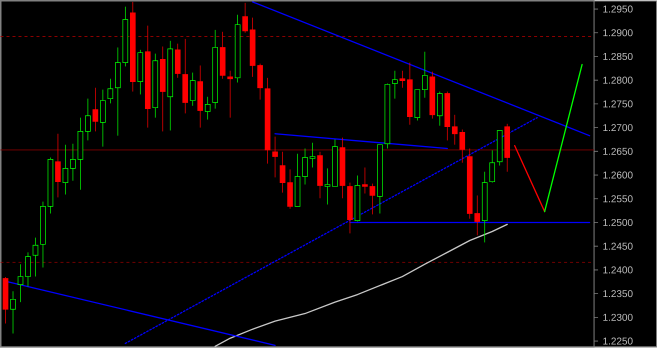 Image resolution: width=657 pixels, height=348 pixels. What do you see at coordinates (618, 9) in the screenshot?
I see `y-tick-label: 1.2950` at bounding box center [618, 9].